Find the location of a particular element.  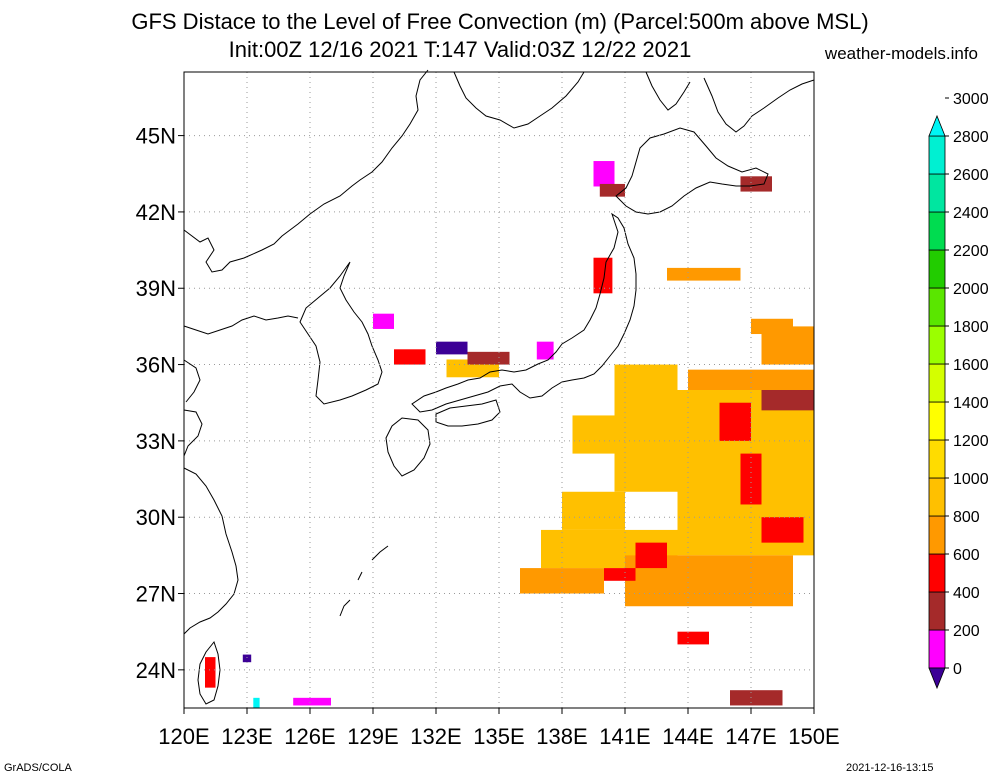

coastline-sakhalin is located at coordinates (730, 102).